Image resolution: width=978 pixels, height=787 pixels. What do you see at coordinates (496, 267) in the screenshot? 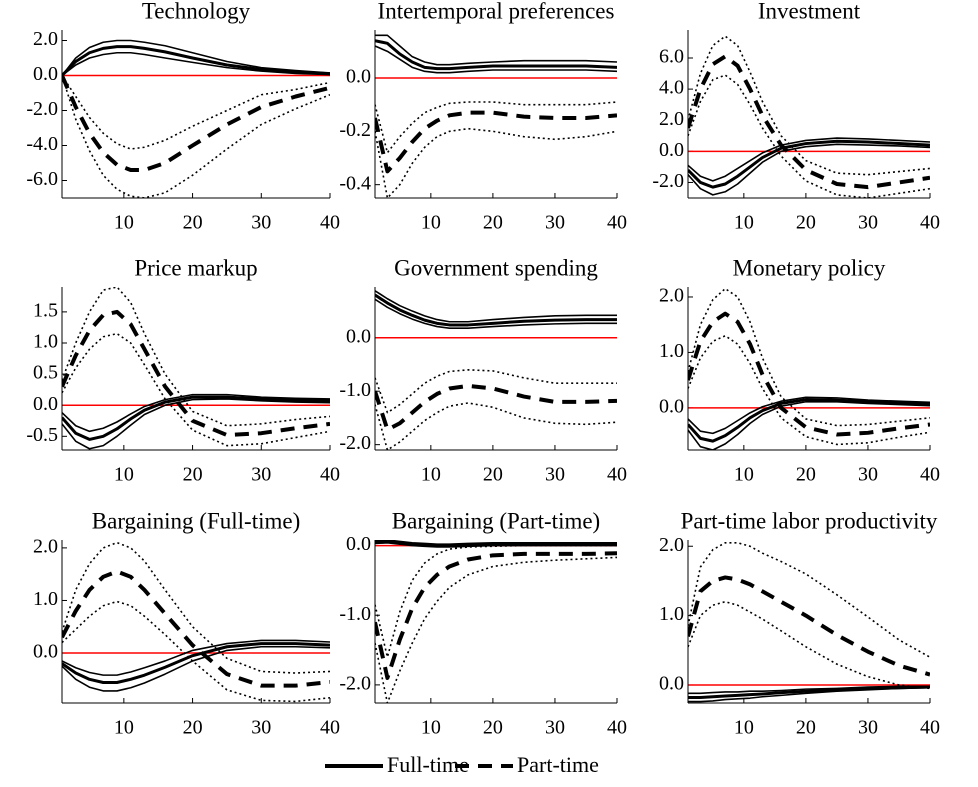
I see `panel-title: Government spending` at bounding box center [496, 267].